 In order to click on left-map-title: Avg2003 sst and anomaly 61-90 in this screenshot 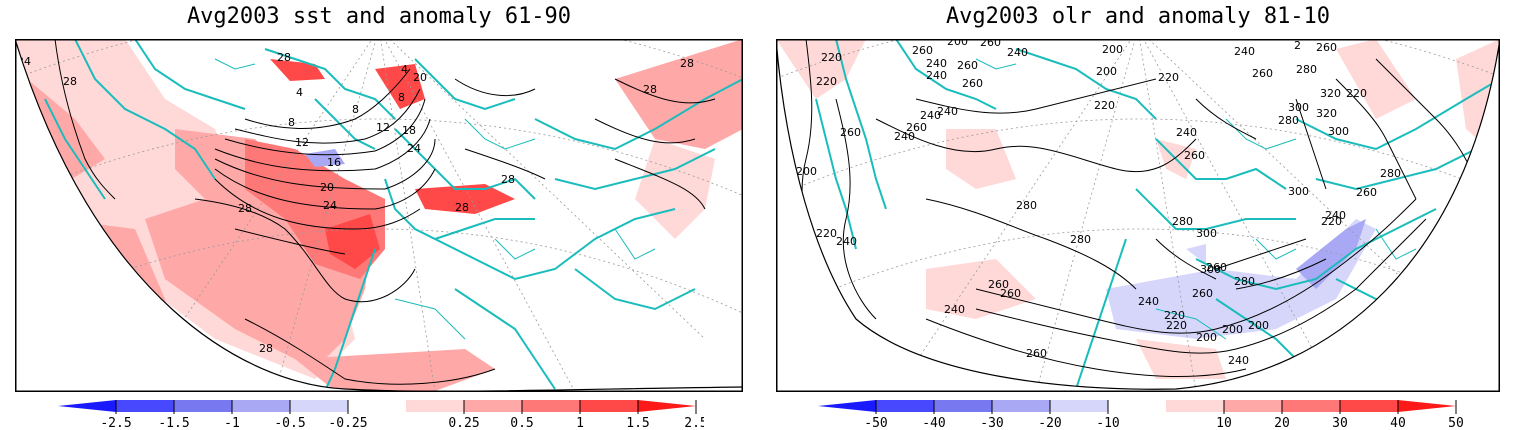, I will do `click(379, 16)`.